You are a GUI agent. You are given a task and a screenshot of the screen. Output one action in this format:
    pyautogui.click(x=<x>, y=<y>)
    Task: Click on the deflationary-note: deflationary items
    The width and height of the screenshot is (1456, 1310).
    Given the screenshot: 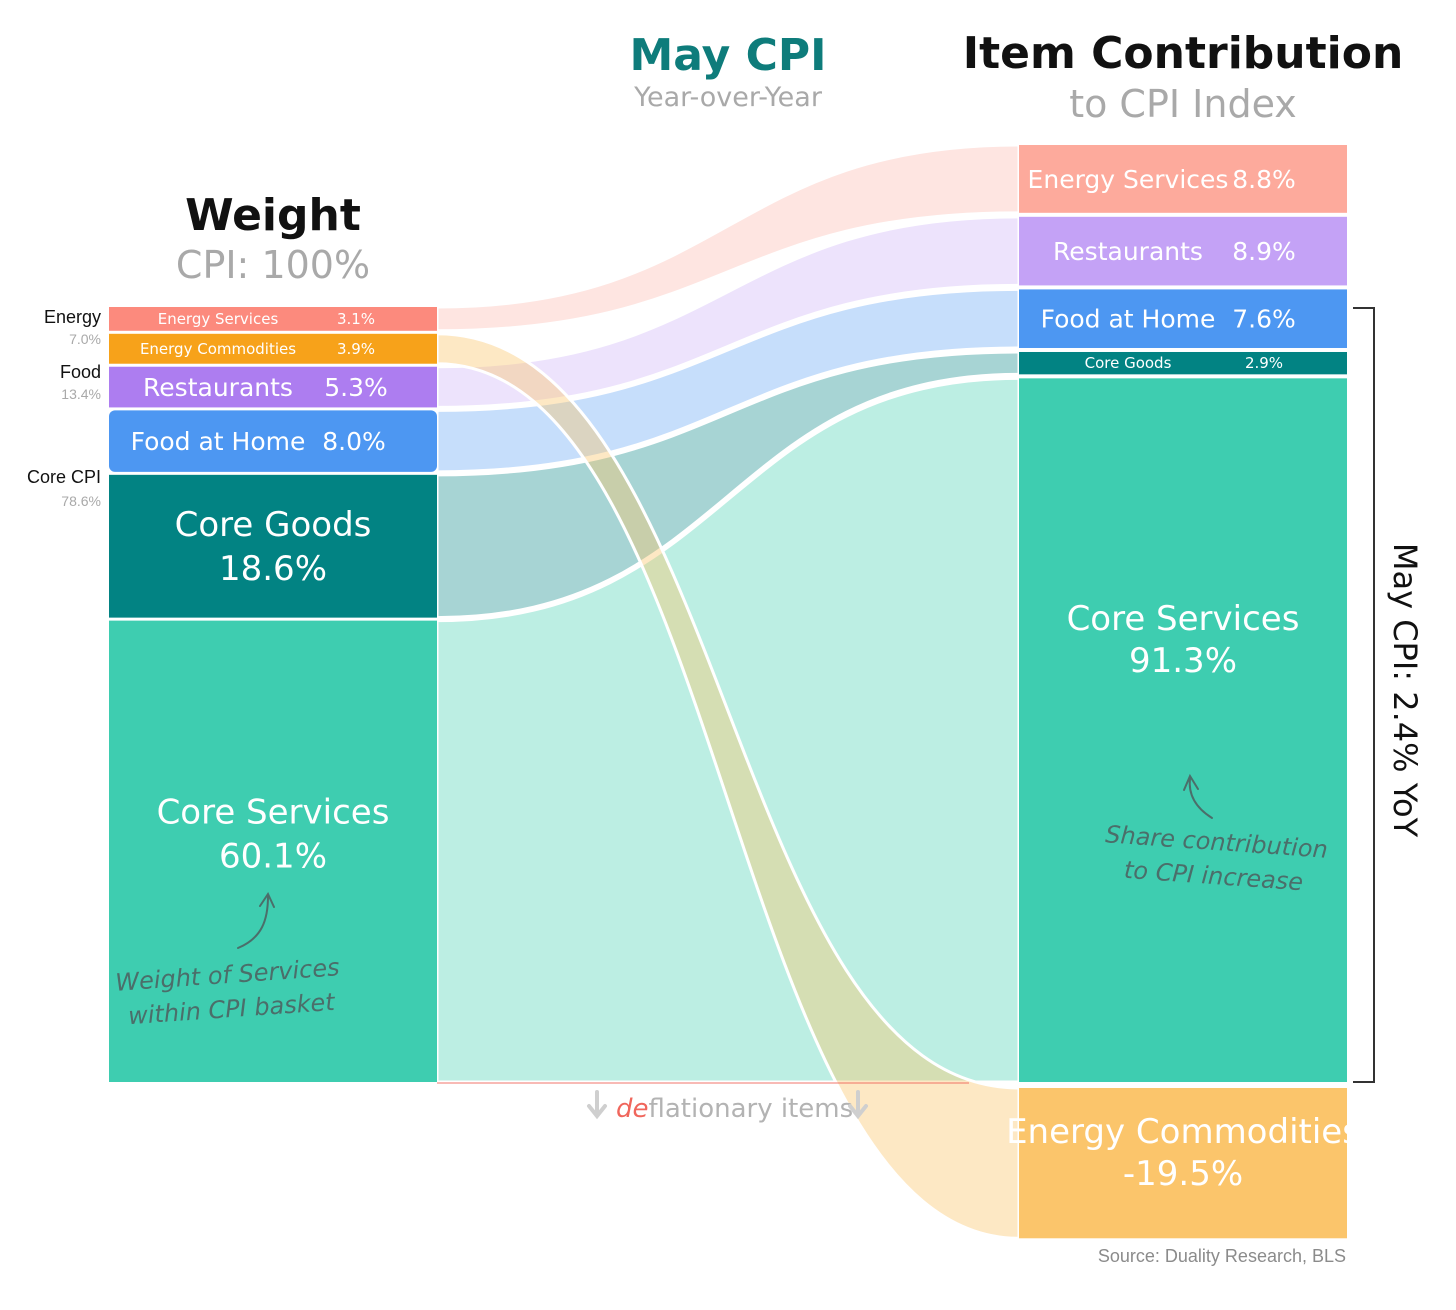 What is the action you would take?
    pyautogui.click(x=727, y=1107)
    